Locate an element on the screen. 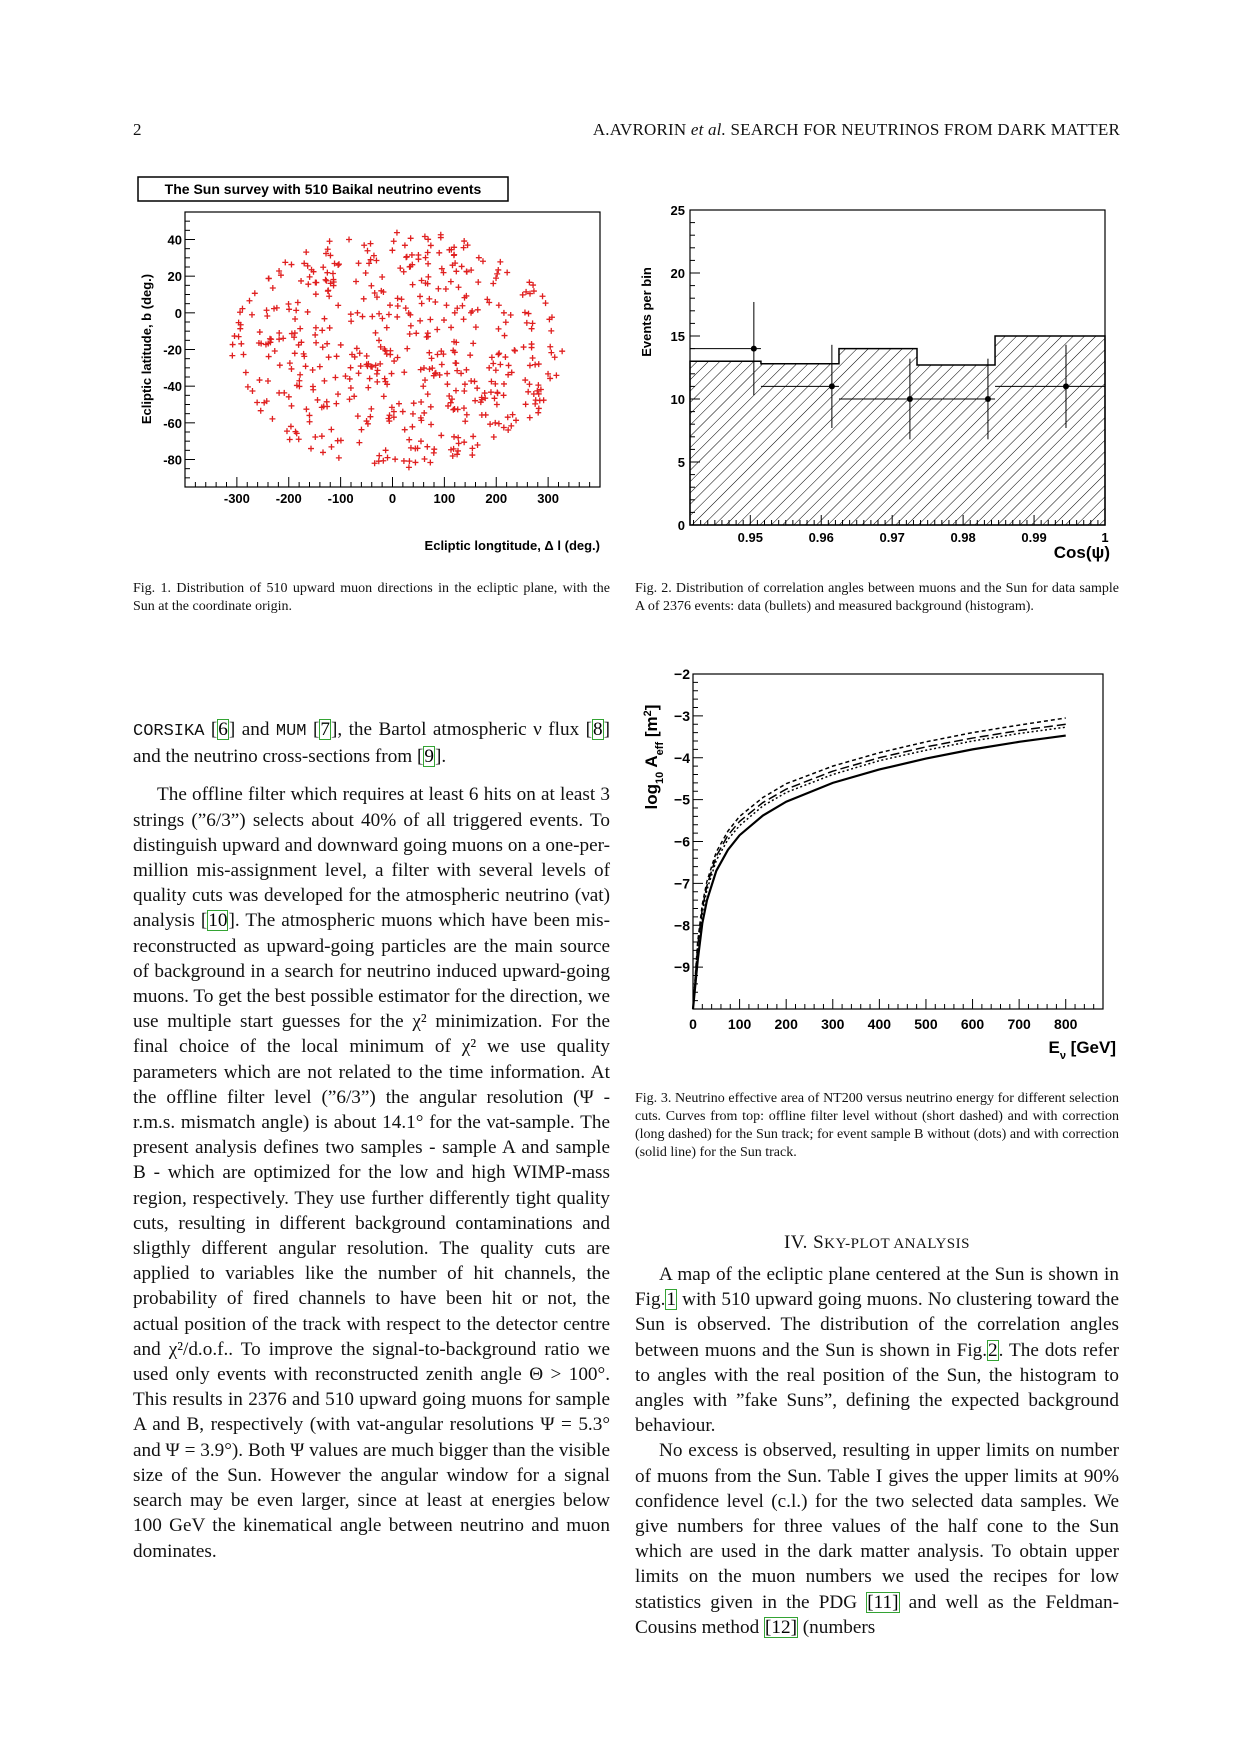 Image resolution: width=1240 pixels, height=1754 pixels. fig2-xtick-label: 0.95 is located at coordinates (750, 537).